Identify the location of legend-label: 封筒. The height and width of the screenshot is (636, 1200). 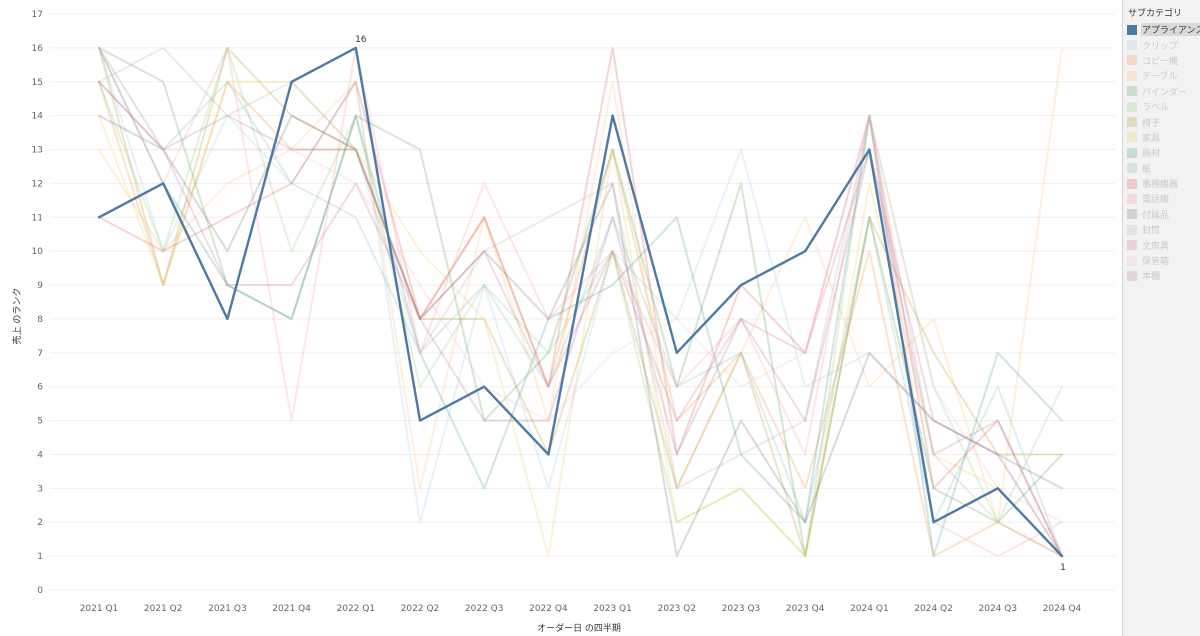
(1151, 231).